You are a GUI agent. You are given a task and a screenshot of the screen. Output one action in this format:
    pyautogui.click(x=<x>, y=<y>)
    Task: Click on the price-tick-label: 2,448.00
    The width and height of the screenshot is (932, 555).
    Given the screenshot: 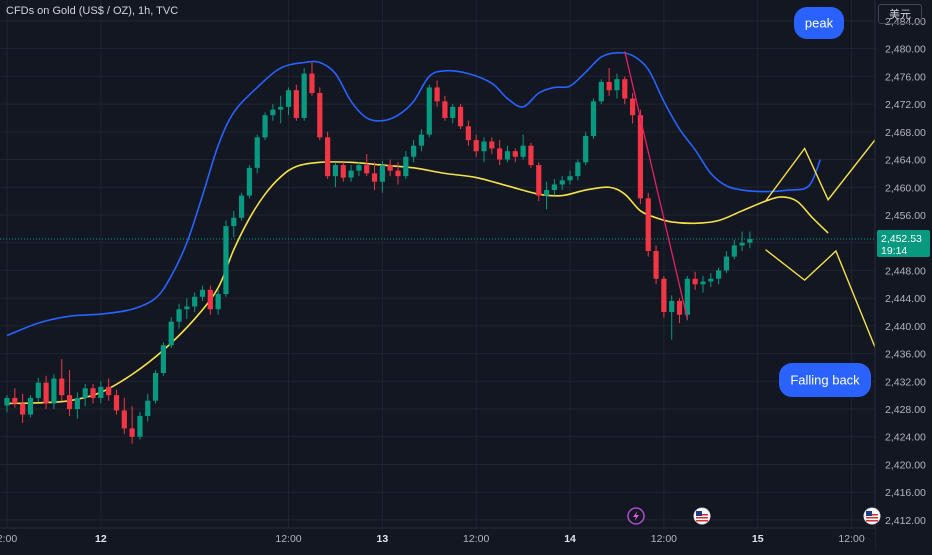 What is the action you would take?
    pyautogui.click(x=905, y=271)
    